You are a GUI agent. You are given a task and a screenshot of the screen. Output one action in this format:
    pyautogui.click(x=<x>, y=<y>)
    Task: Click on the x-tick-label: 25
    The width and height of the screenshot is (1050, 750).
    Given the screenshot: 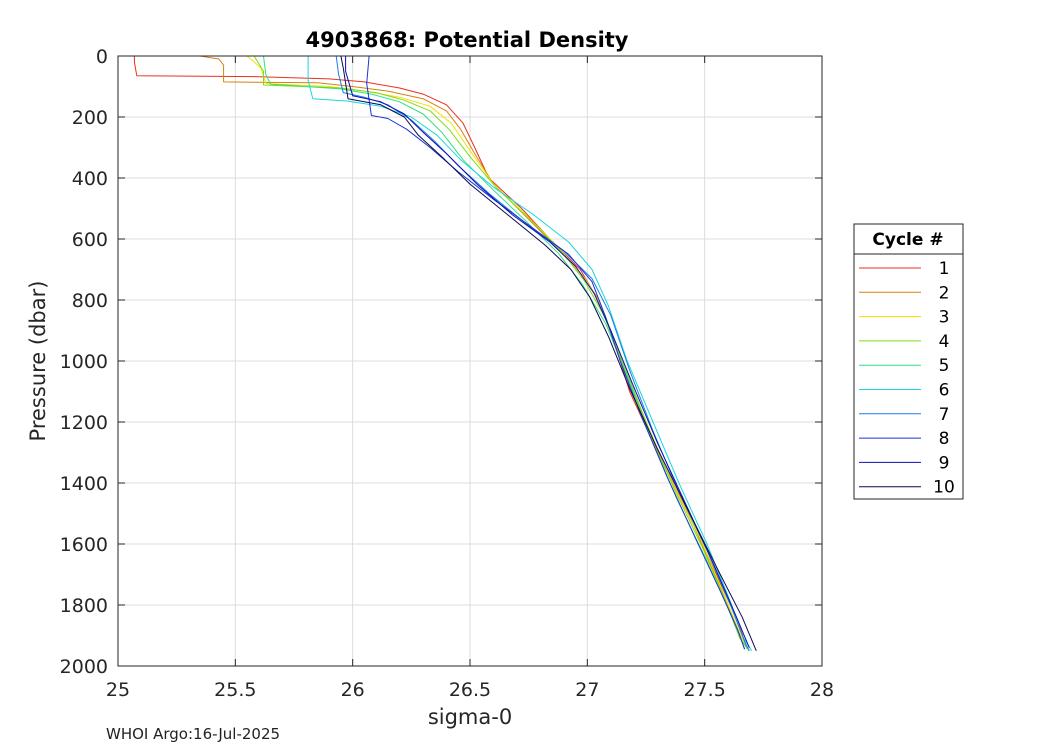 What is the action you would take?
    pyautogui.click(x=118, y=690)
    